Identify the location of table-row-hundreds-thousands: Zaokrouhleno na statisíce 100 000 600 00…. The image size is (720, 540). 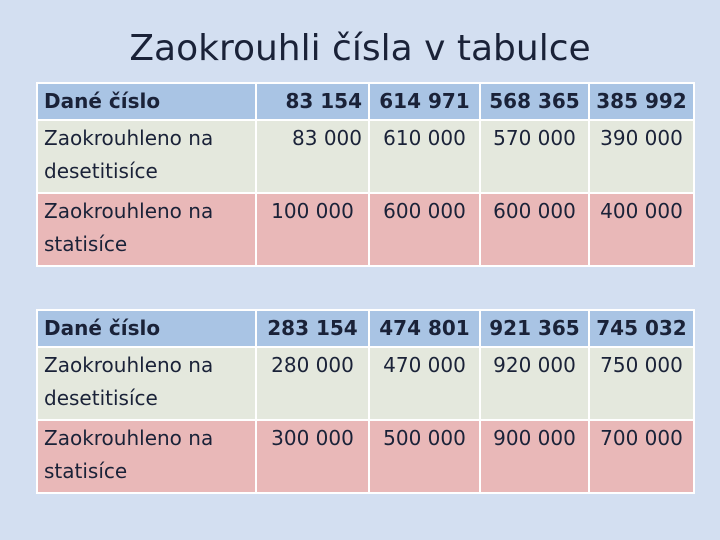
(365, 229).